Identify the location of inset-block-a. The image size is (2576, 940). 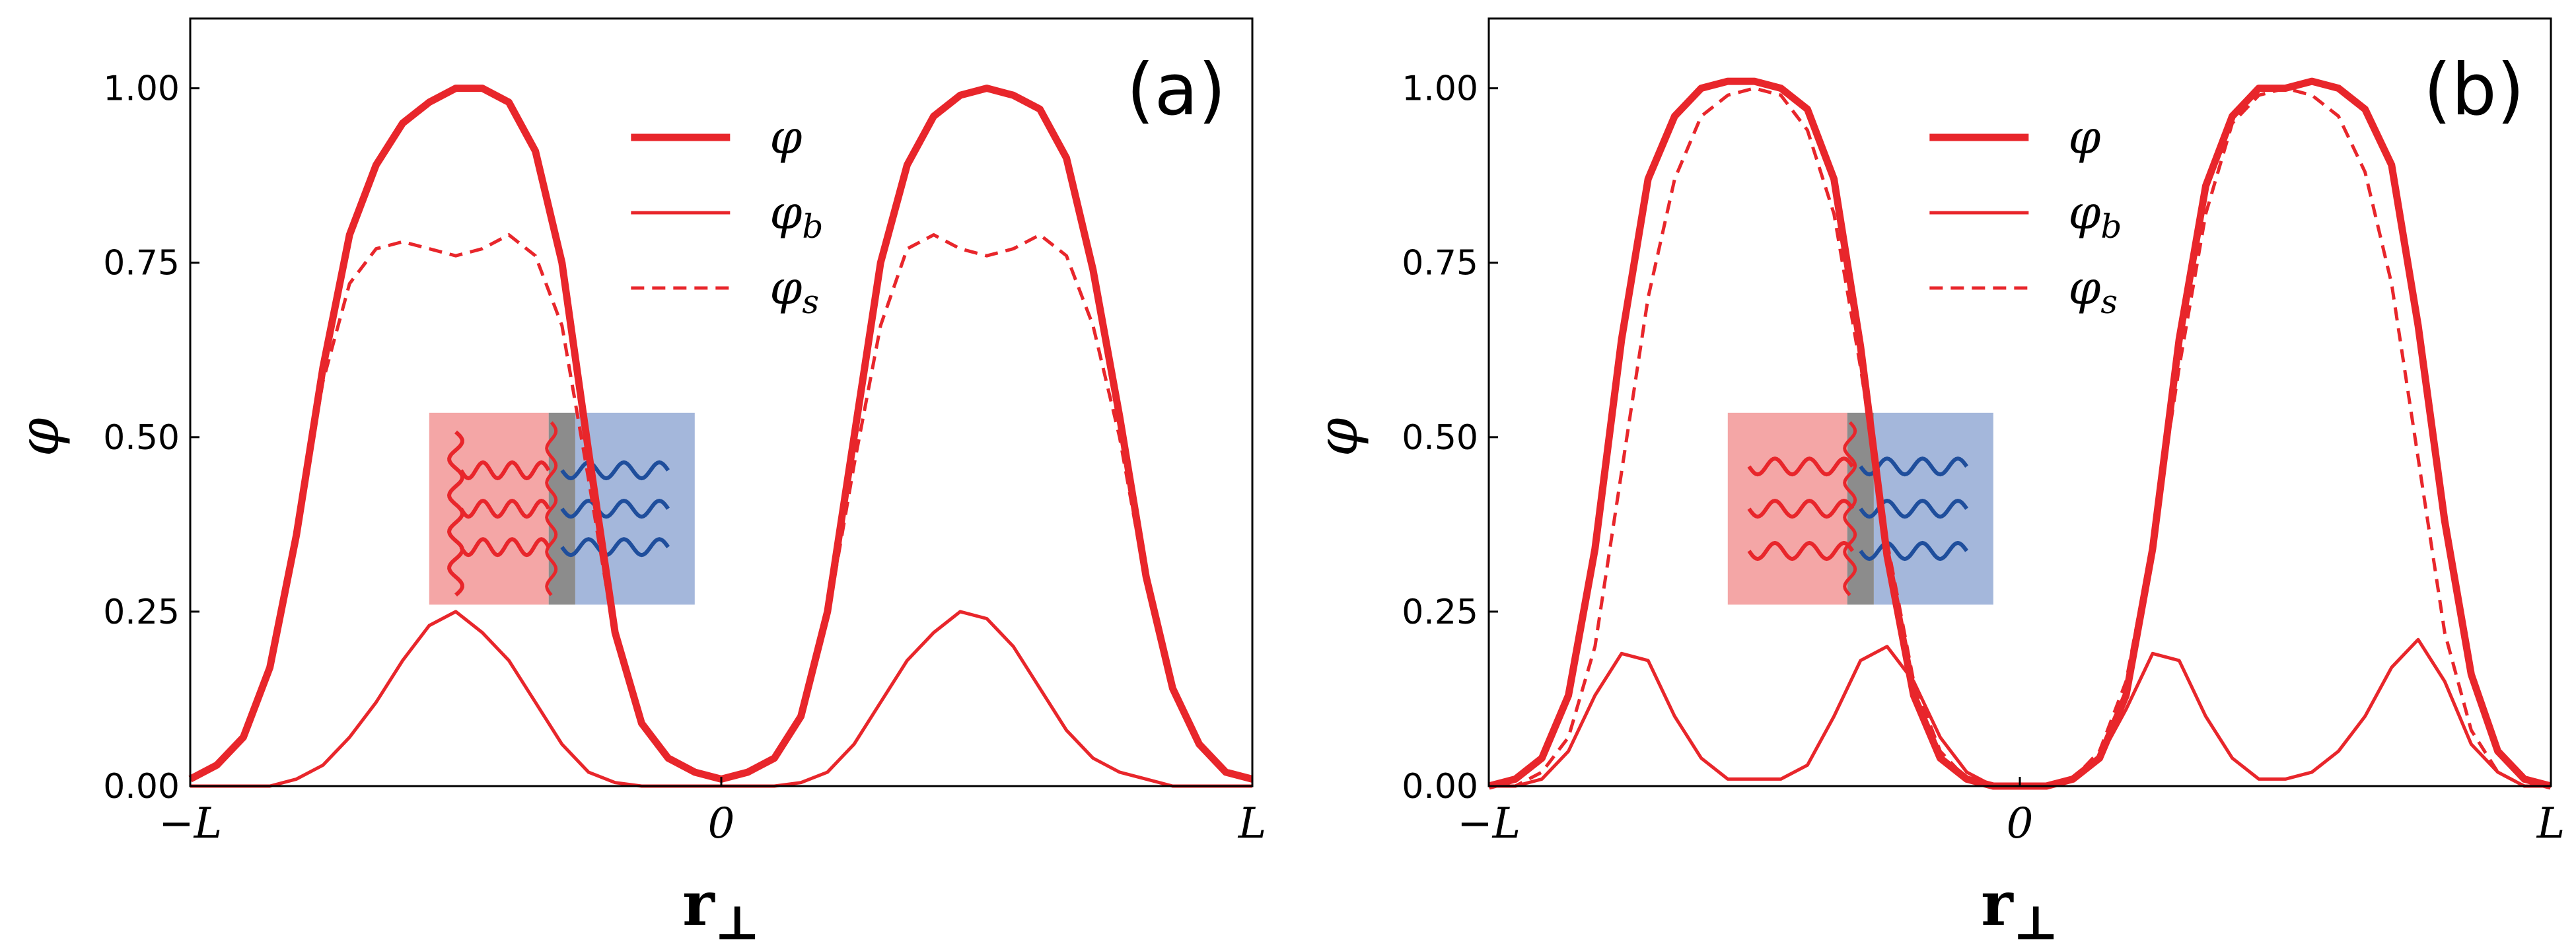
(1787, 508).